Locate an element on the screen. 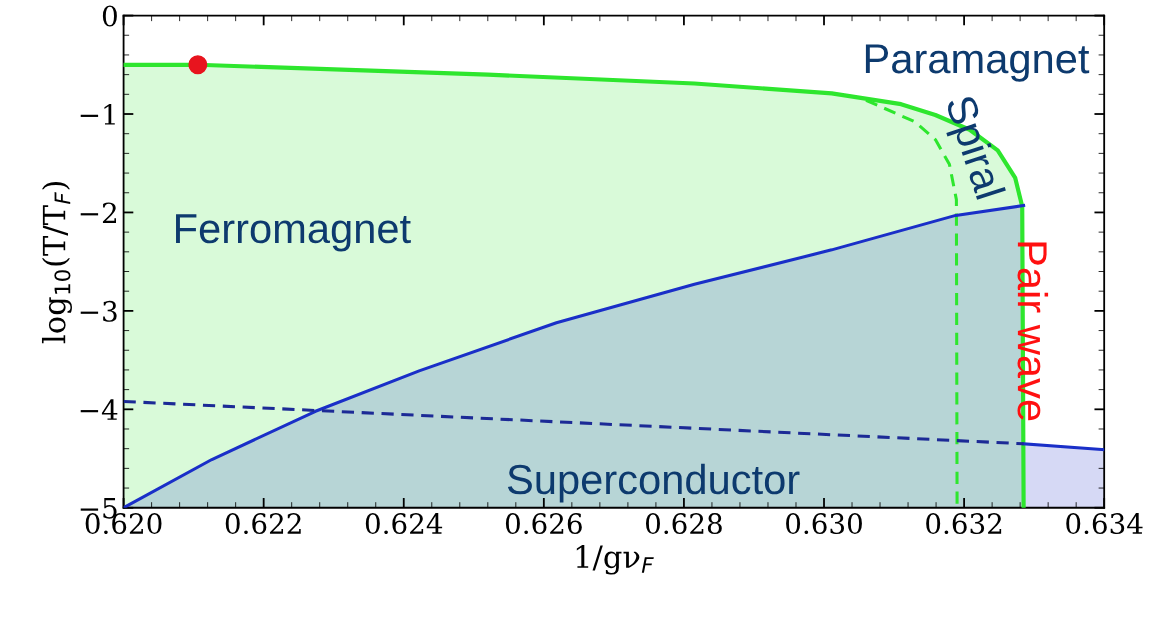 Image resolution: width=1155 pixels, height=623 pixels. y-tick-label: −1 is located at coordinates (97, 114).